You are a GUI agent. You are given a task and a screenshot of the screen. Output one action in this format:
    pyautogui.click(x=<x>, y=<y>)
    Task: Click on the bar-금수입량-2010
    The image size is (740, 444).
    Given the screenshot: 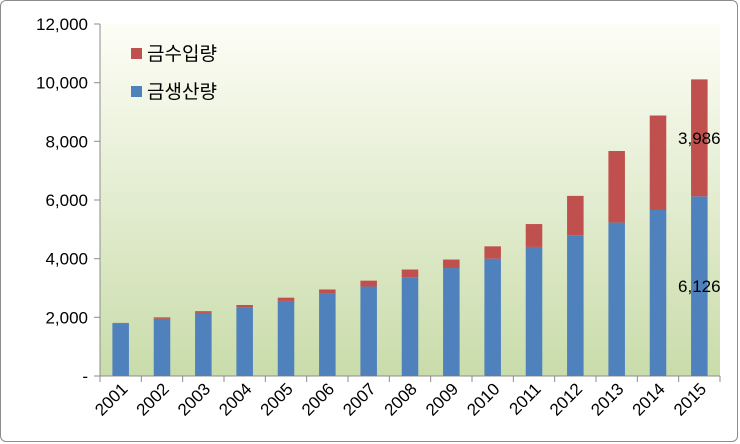 What is the action you would take?
    pyautogui.click(x=492, y=252)
    